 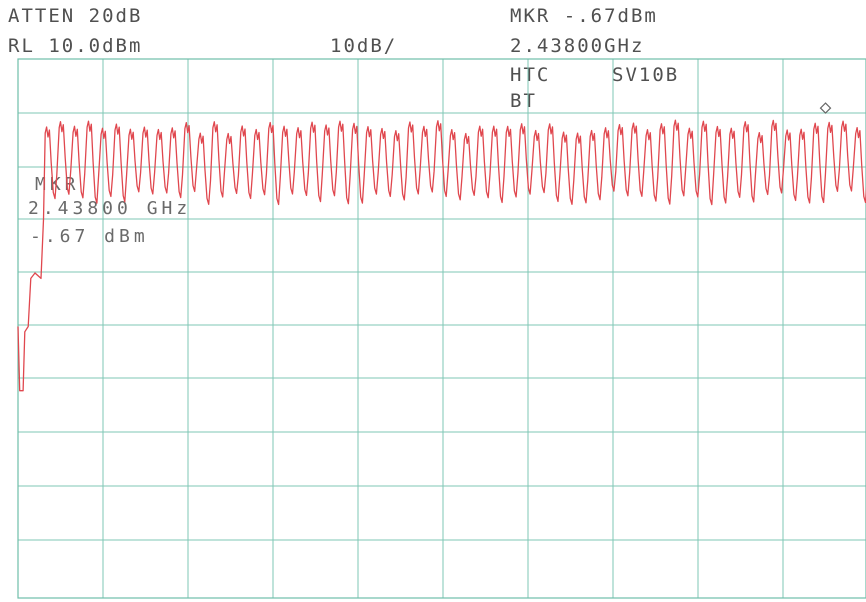 What do you see at coordinates (645, 75) in the screenshot?
I see `model-label: SV10B` at bounding box center [645, 75].